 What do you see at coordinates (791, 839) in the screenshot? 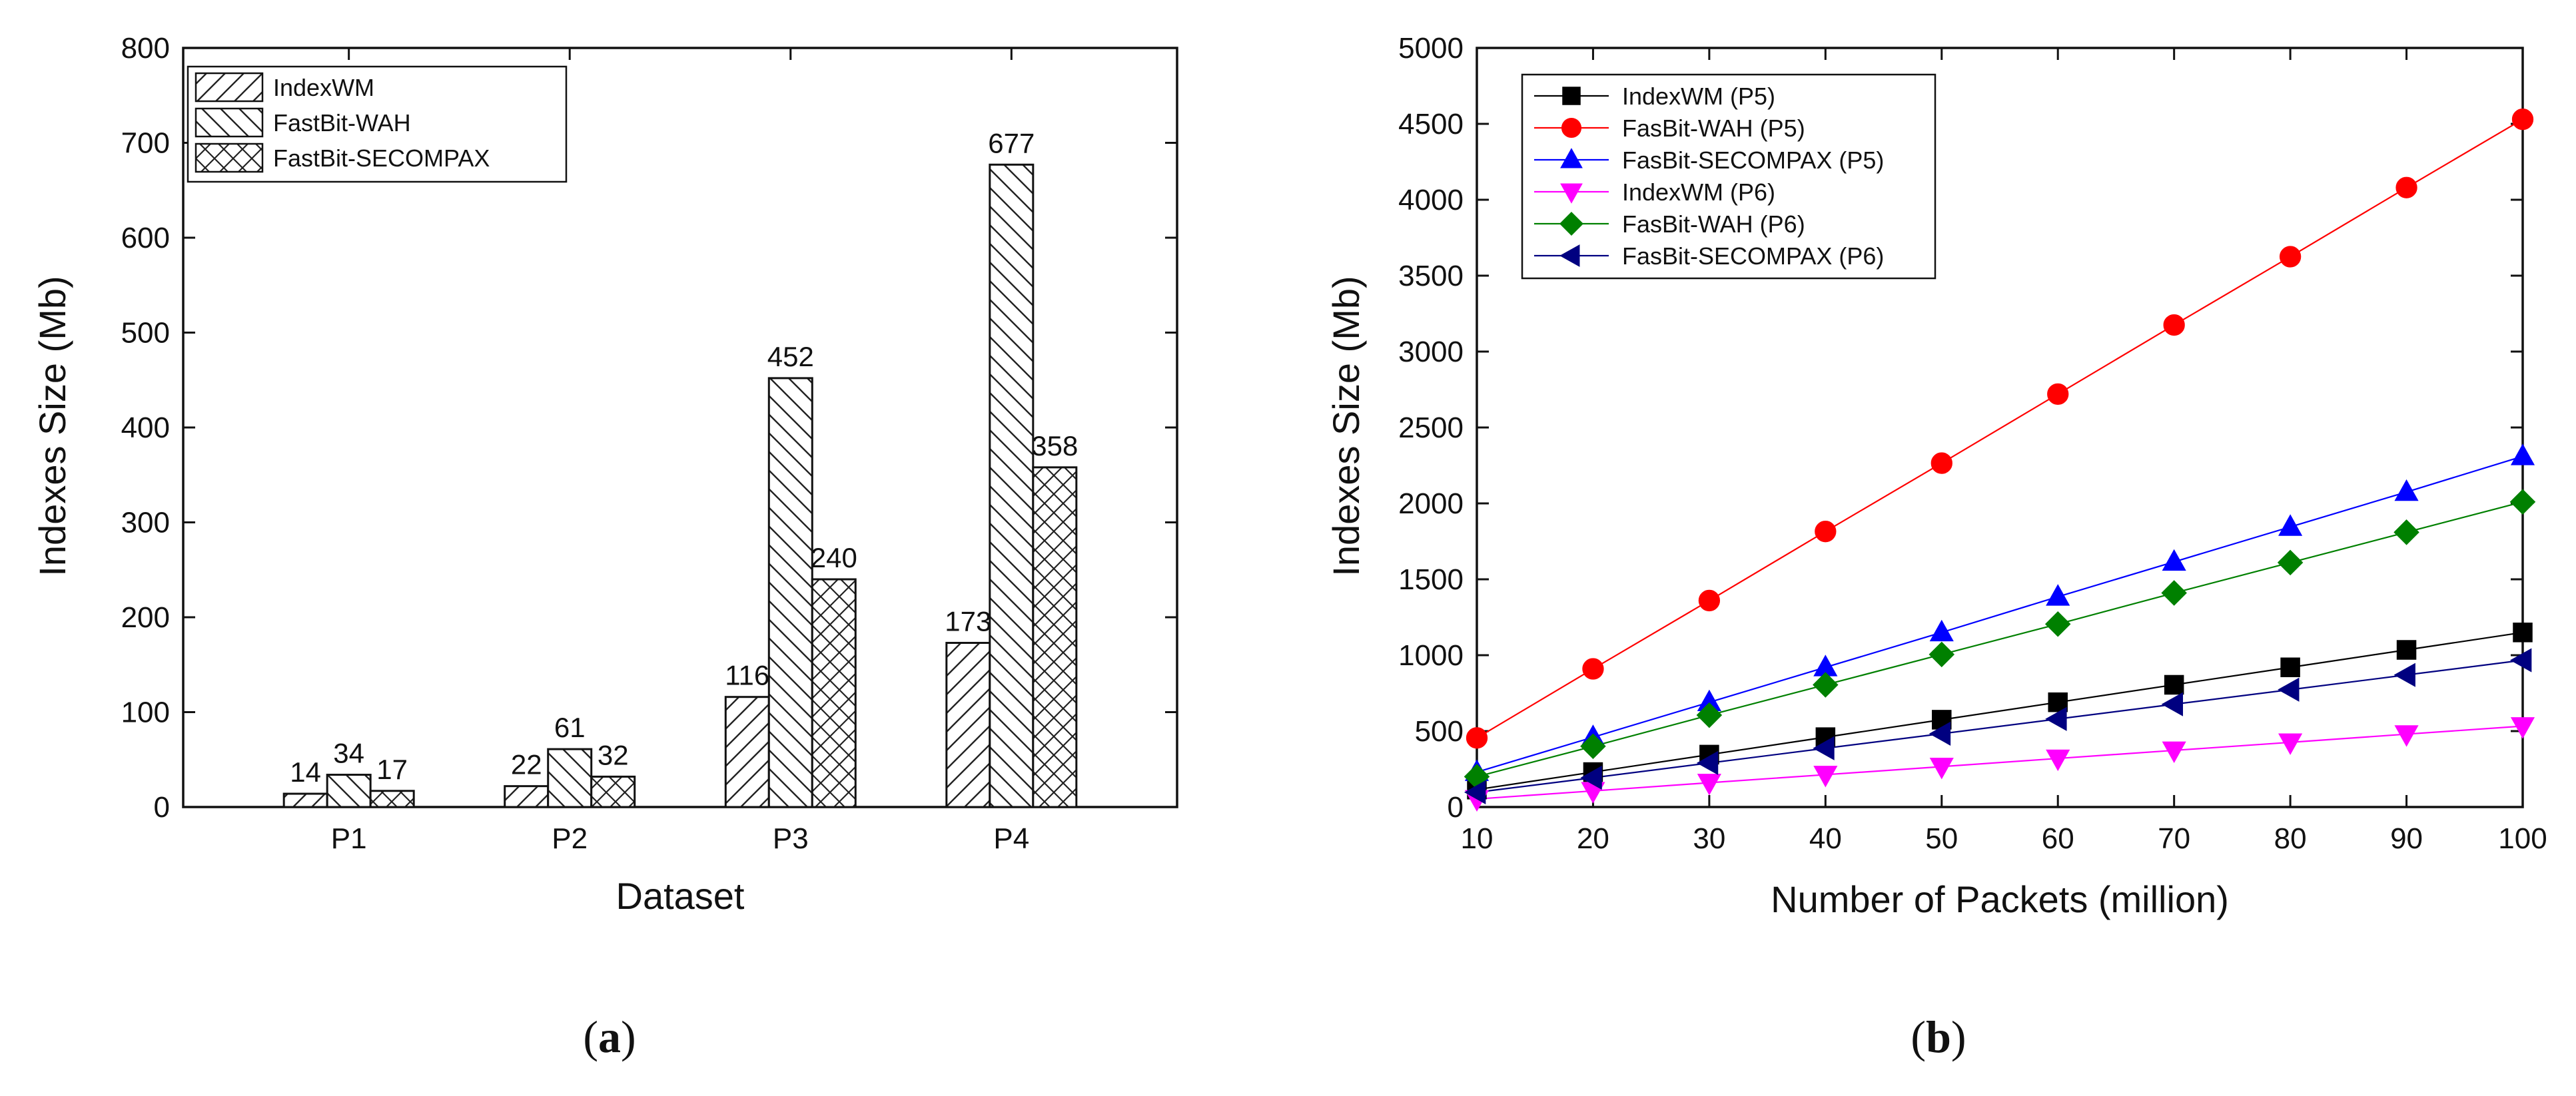
I see `x-tick-label-p3: P3` at bounding box center [791, 839].